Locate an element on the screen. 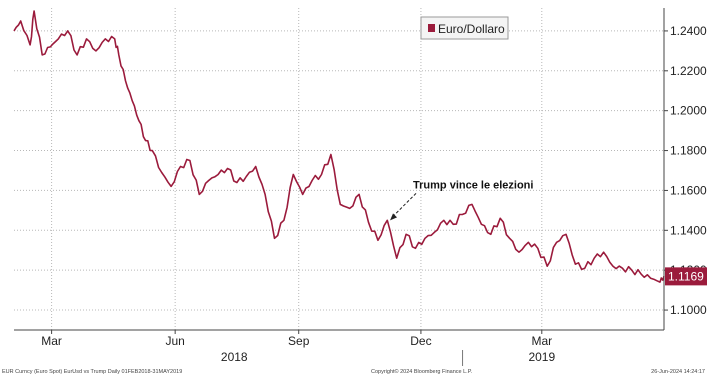 The image size is (707, 376). legend-swatch is located at coordinates (431, 28).